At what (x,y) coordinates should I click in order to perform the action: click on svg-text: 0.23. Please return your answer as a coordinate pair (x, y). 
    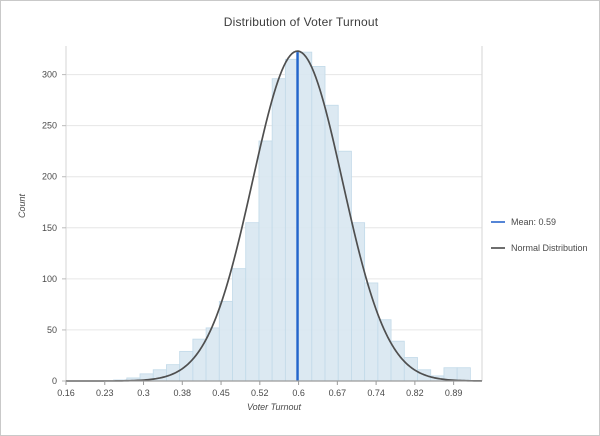
    Looking at the image, I should click on (105, 393).